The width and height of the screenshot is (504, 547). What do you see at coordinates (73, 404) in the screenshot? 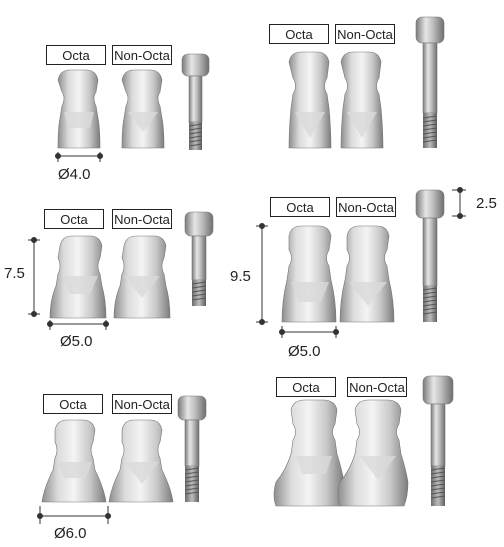
I see `label-octa-5: Octa` at bounding box center [73, 404].